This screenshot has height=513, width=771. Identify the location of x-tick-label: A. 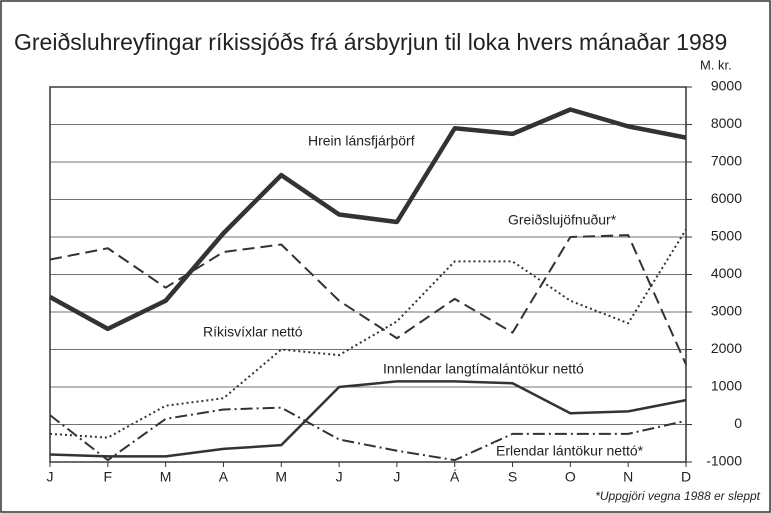
(224, 477).